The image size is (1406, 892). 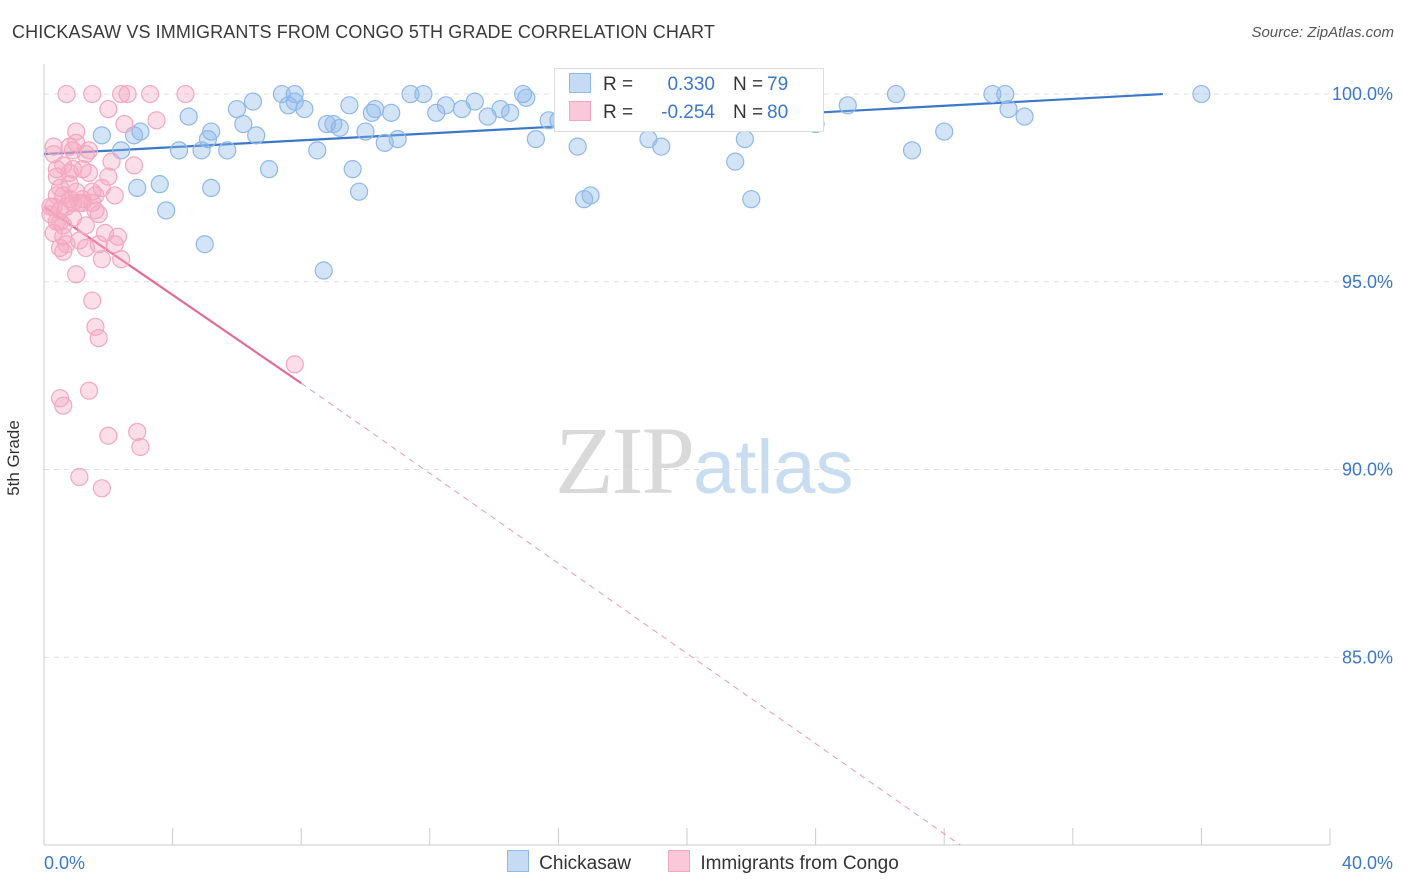 What do you see at coordinates (64, 863) in the screenshot?
I see `x-tick-label-0: 0.0%` at bounding box center [64, 863].